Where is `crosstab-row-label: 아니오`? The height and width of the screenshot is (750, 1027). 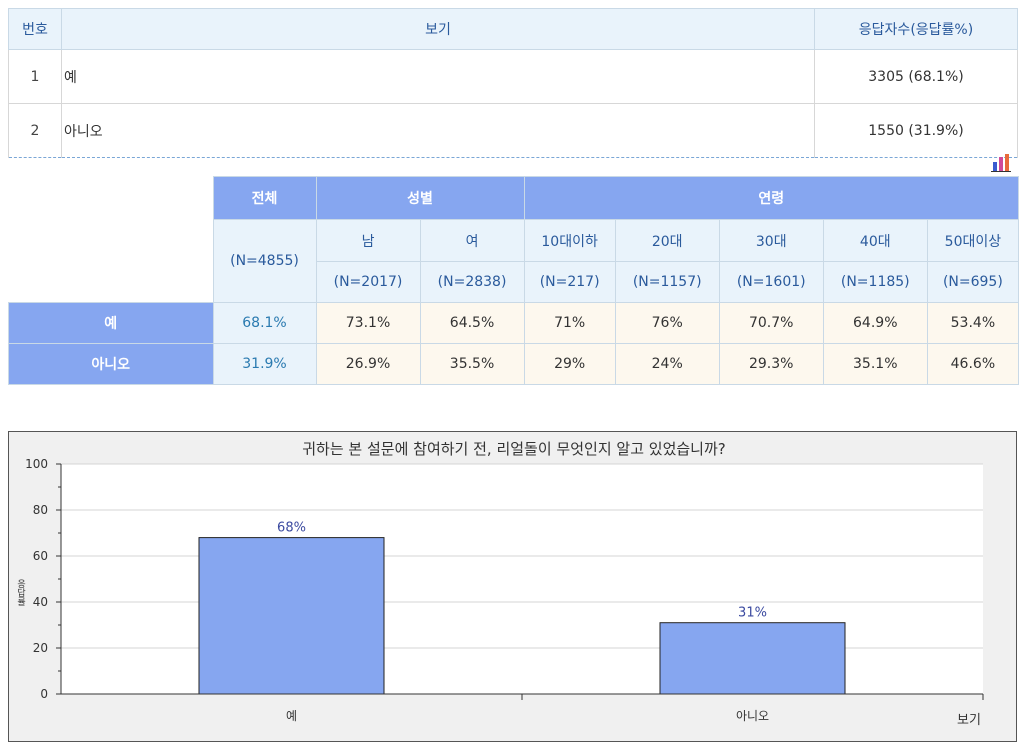 crosstab-row-label: 아니오 is located at coordinates (111, 364).